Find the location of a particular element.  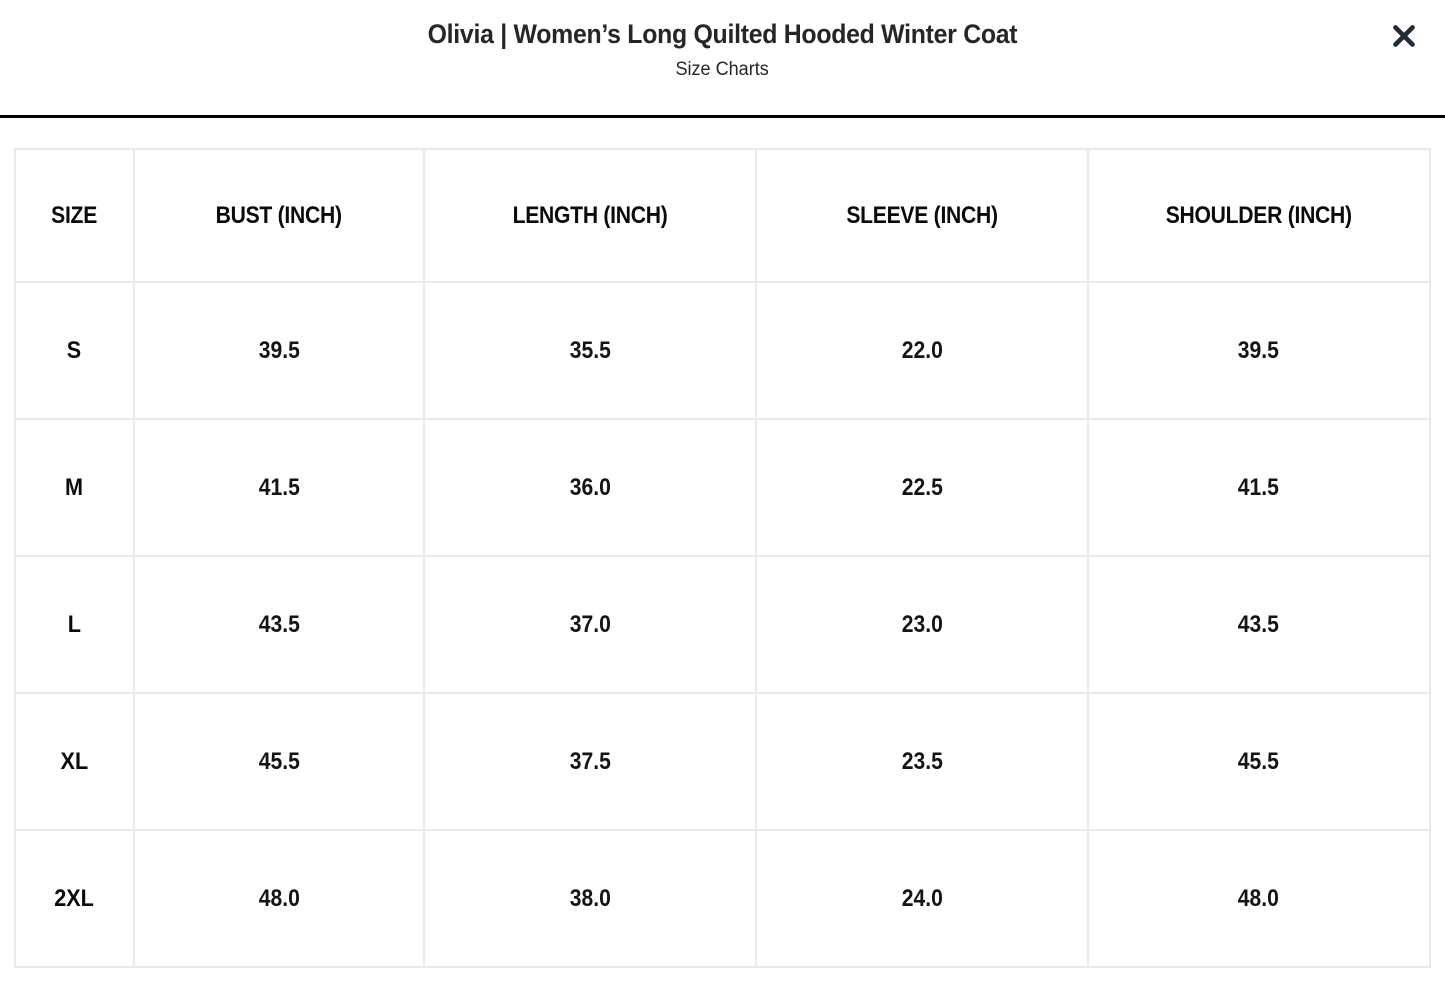

length-cell: 37.0 is located at coordinates (590, 624).